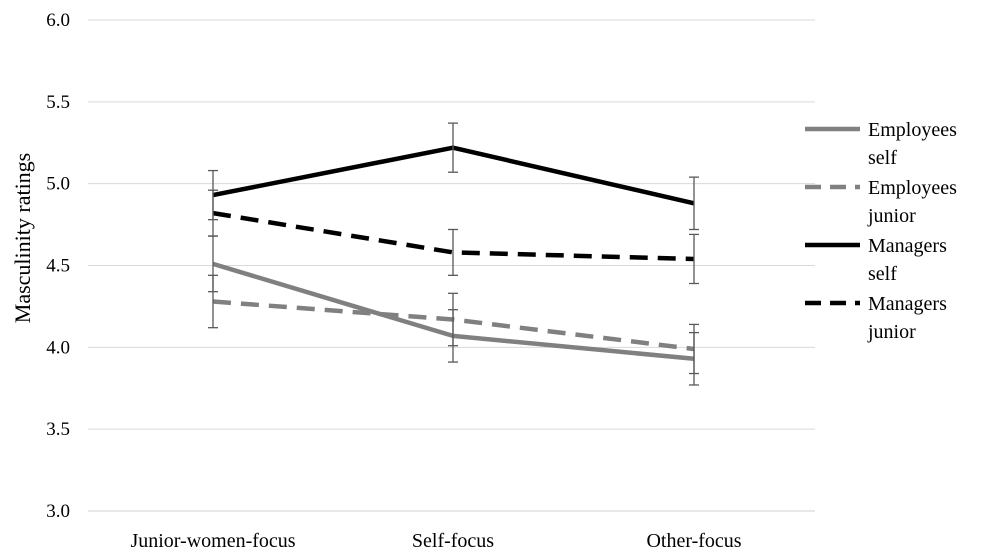 The height and width of the screenshot is (557, 985). What do you see at coordinates (881, 202) in the screenshot?
I see `legend-item: Employees junior` at bounding box center [881, 202].